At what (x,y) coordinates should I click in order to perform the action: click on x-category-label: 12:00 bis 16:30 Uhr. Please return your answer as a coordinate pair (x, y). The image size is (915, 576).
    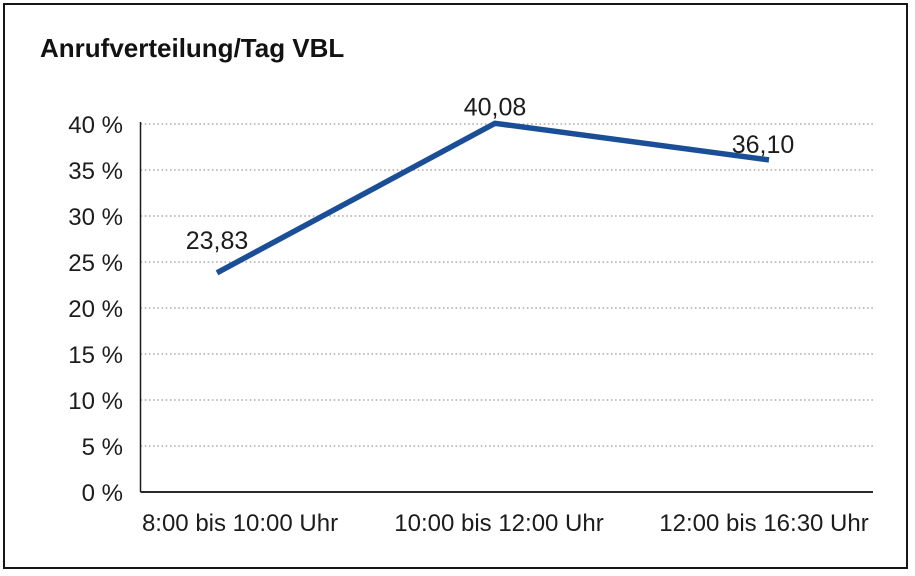
    Looking at the image, I should click on (763, 523).